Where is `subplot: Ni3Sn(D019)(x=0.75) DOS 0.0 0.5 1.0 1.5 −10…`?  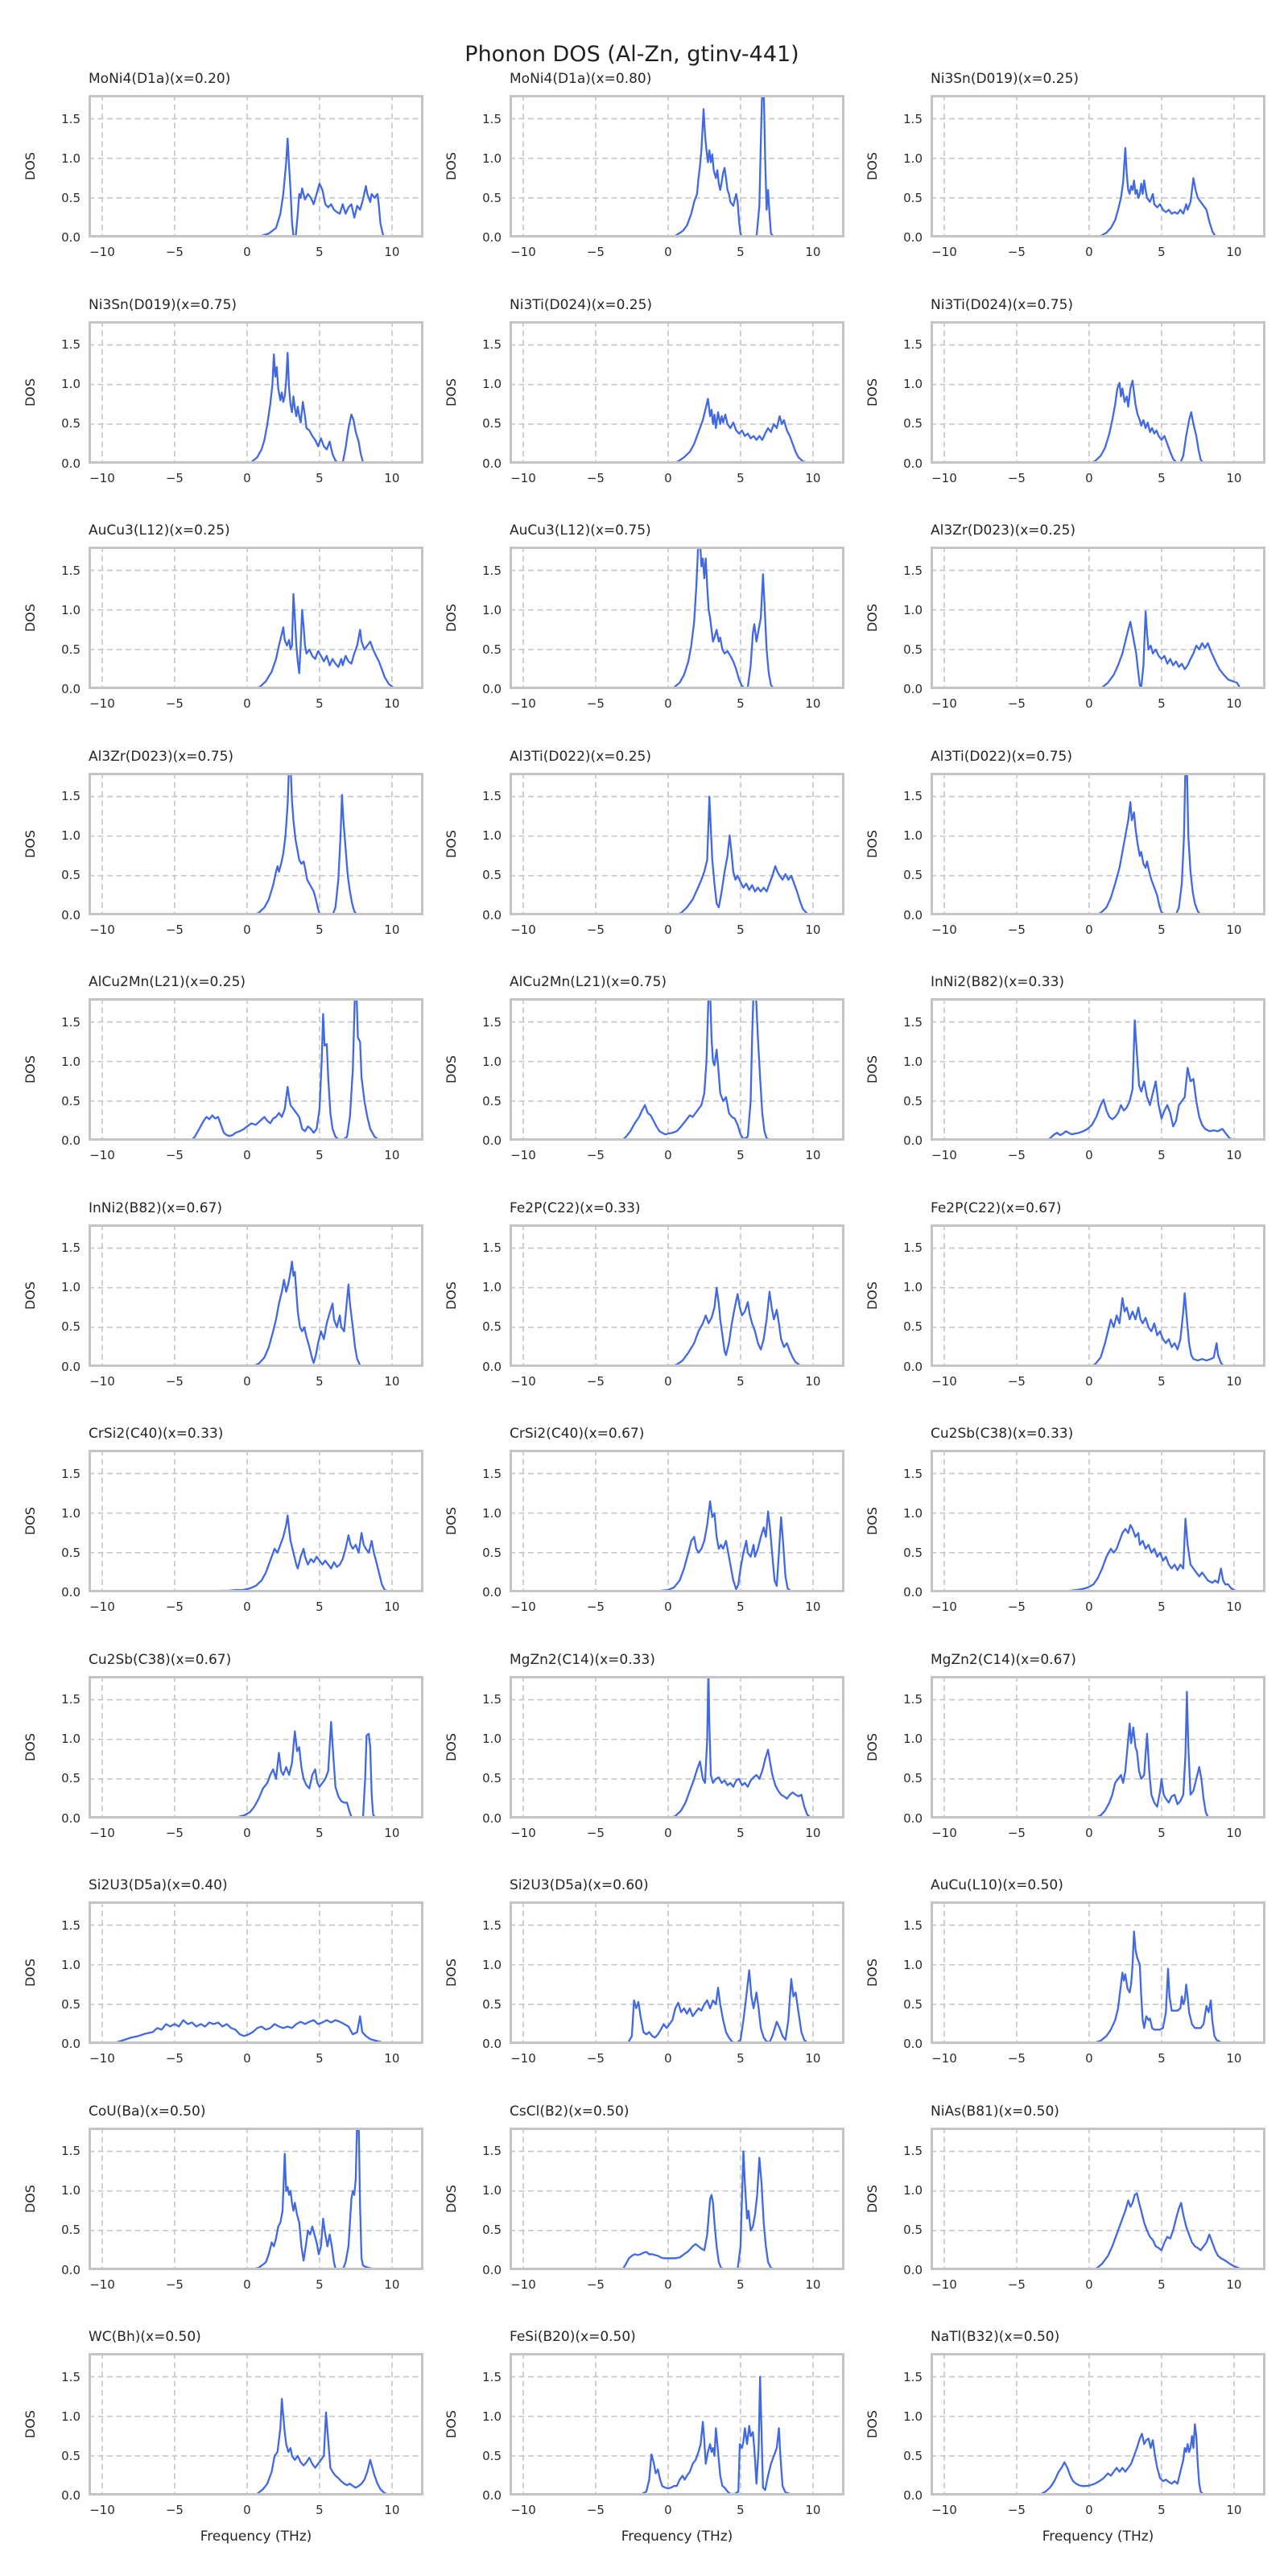
subplot: Ni3Sn(D019)(x=0.75) DOS 0.0 0.5 1.0 1.5 −10… is located at coordinates (211, 402).